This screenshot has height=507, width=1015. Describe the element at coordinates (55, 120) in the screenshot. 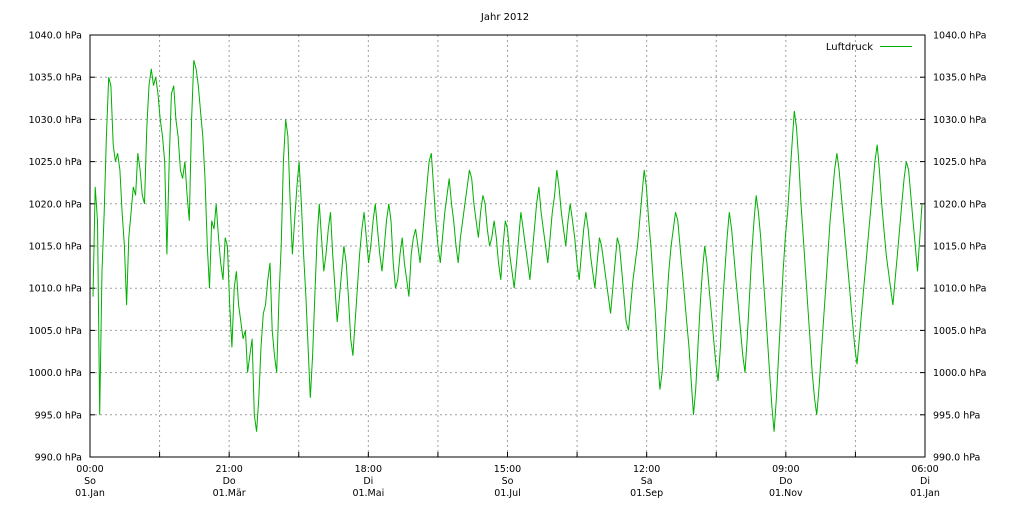

I see `y-tick-label-left: 1030.0 hPa` at that location.